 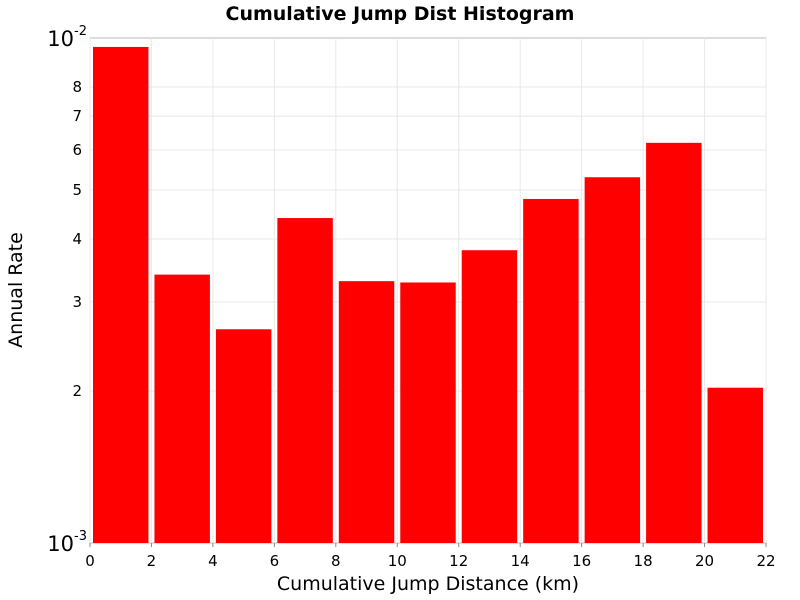 I want to click on x-tick-label: 14, so click(x=520, y=561).